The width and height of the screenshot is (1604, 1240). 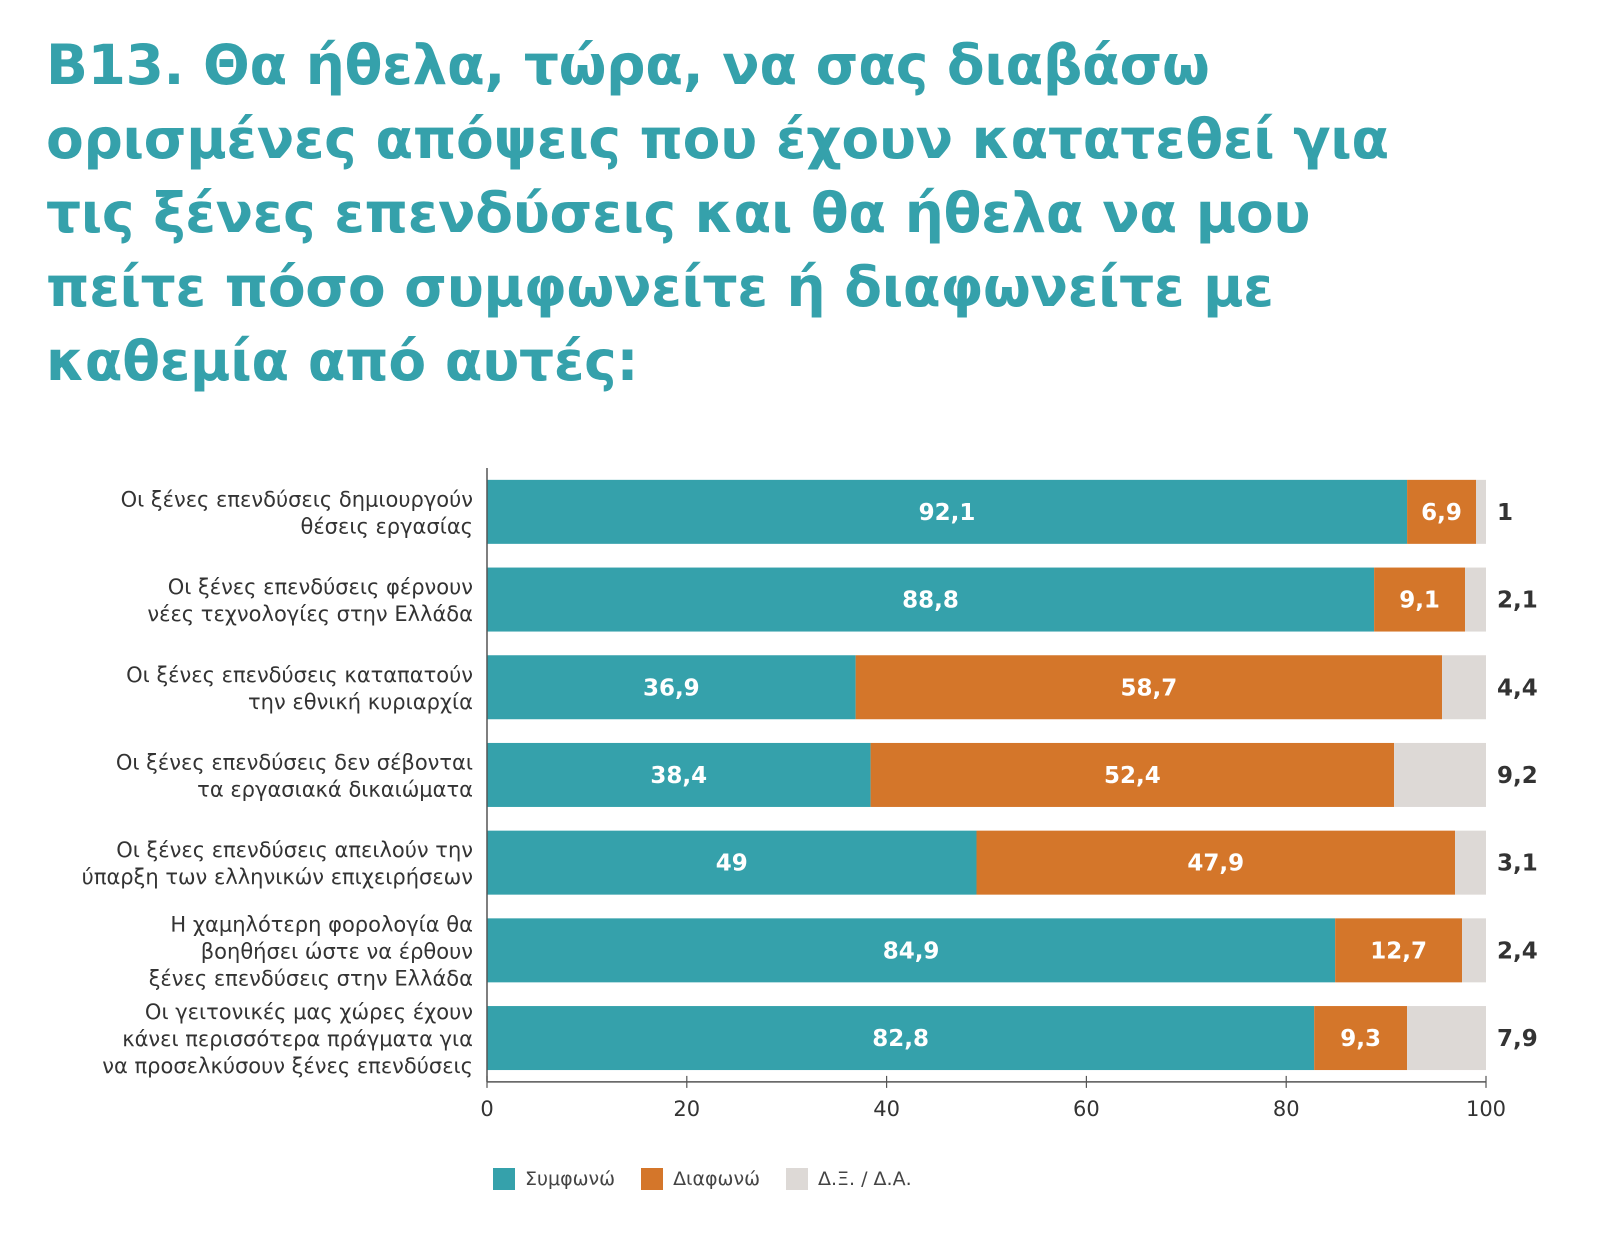 I want to click on x-tick-label: 80, so click(x=1286, y=1109).